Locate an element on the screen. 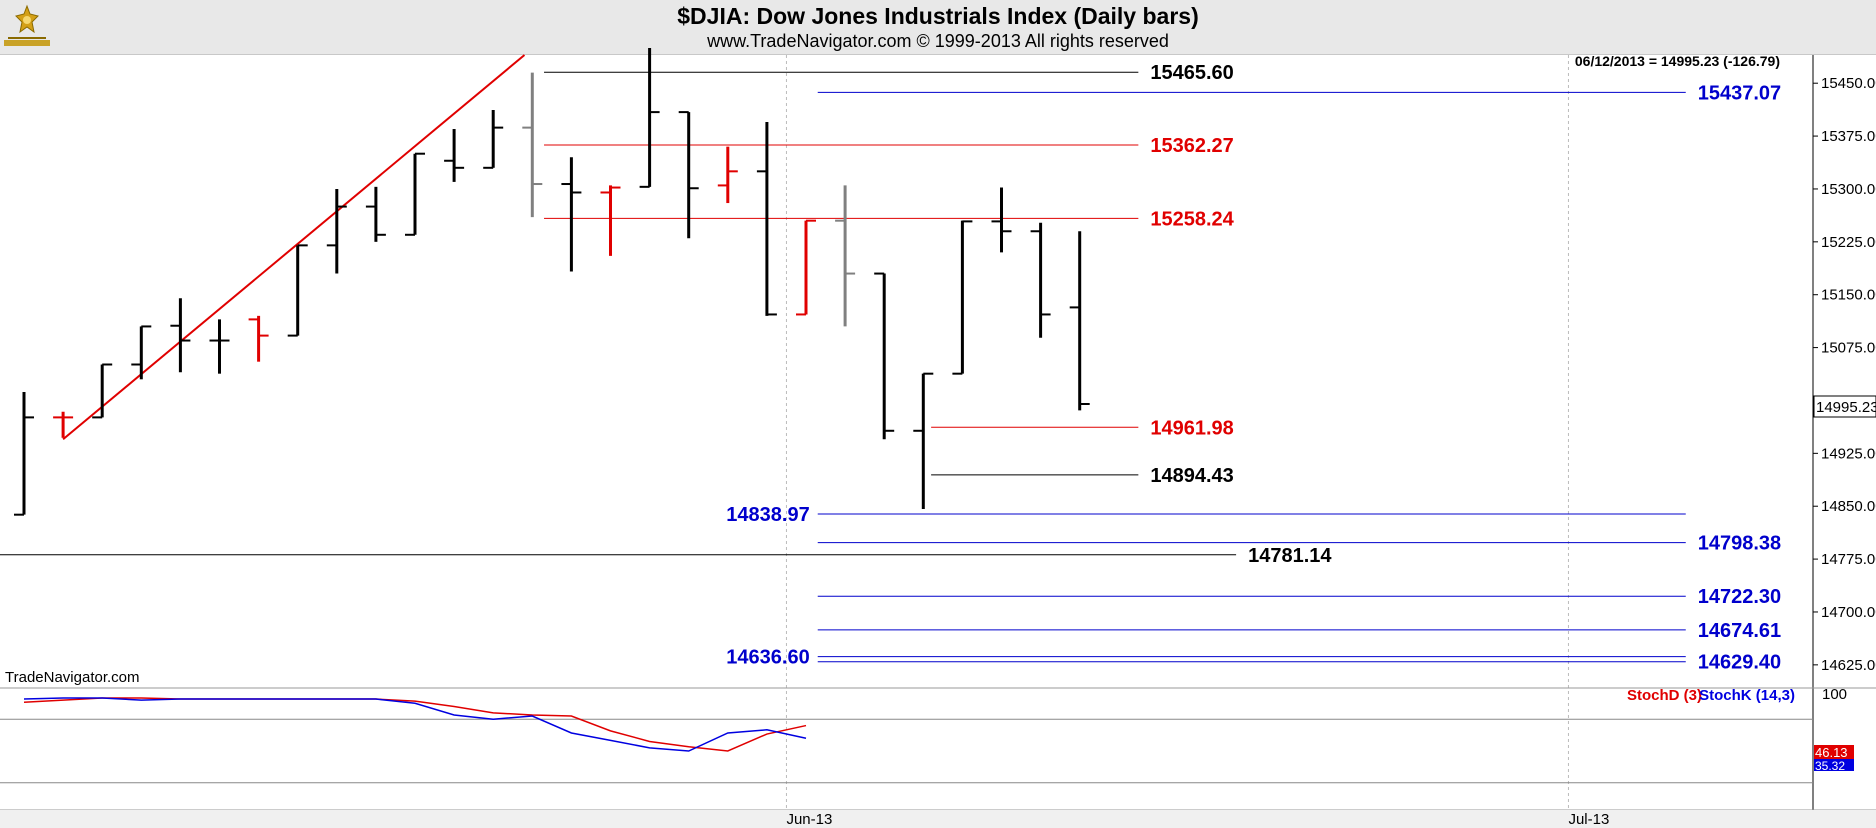 This screenshot has height=828, width=1876. stoch-axis-top-label: 100 is located at coordinates (1834, 694).